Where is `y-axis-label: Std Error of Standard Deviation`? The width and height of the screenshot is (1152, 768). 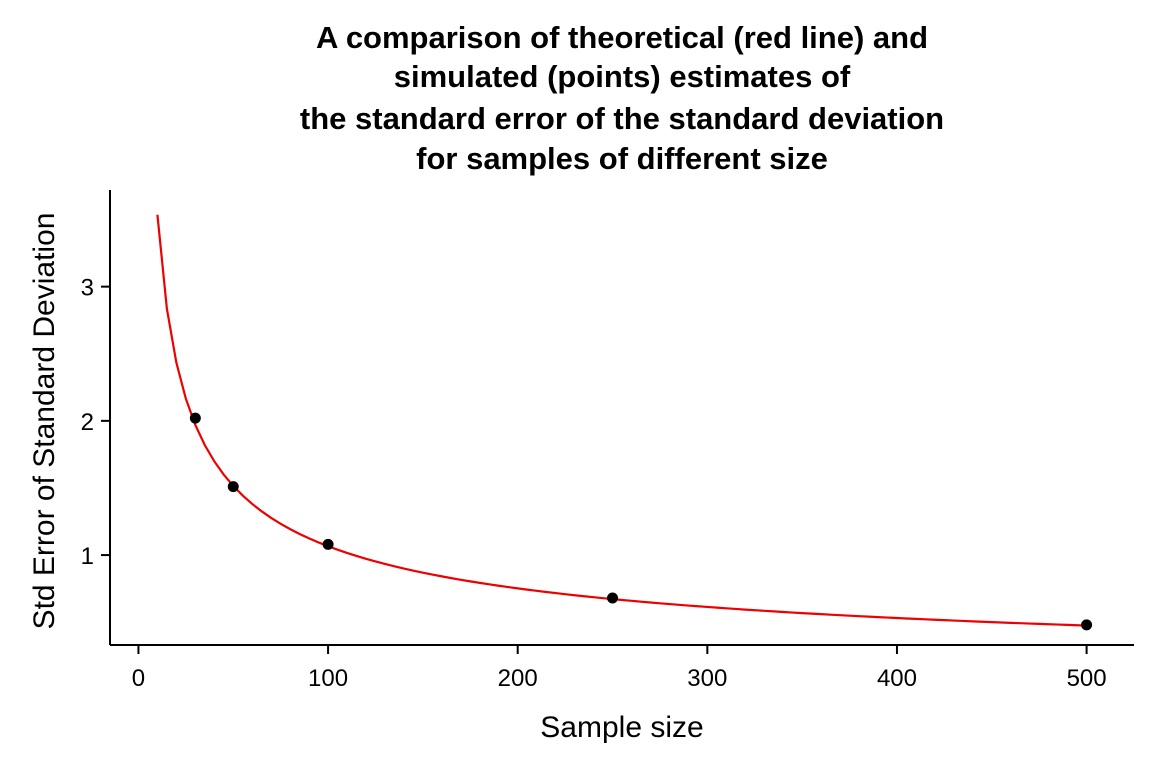
y-axis-label: Std Error of Standard Deviation is located at coordinates (44, 421).